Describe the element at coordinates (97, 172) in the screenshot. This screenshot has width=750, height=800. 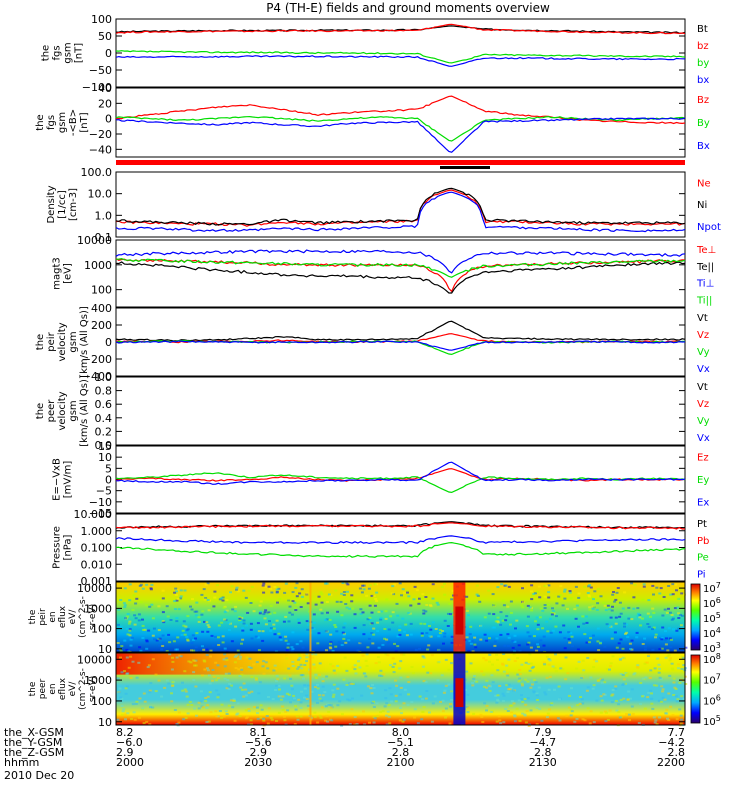
I see `density-ytick-label: 100.0` at that location.